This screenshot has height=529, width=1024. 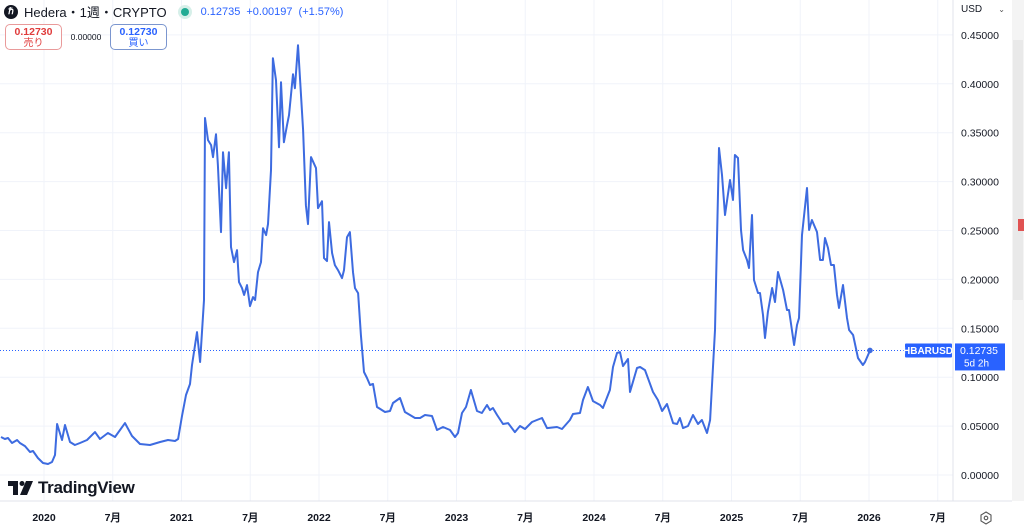 I want to click on x-tick-label: 2026, so click(x=869, y=518).